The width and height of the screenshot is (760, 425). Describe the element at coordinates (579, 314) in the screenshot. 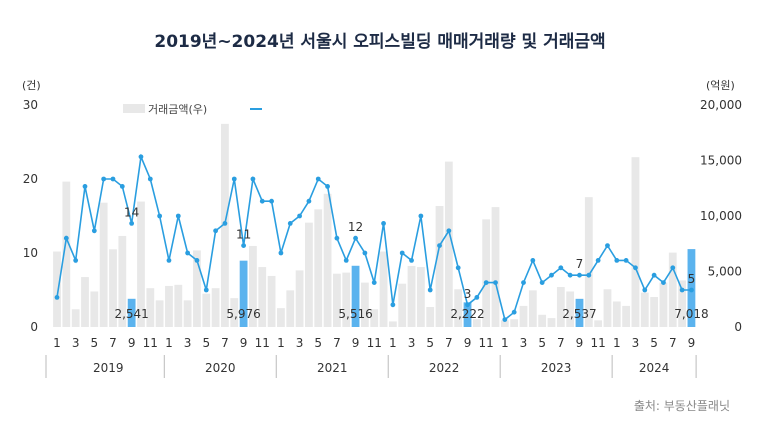

I see `bar-value-label-2023-09: 2,537` at that location.